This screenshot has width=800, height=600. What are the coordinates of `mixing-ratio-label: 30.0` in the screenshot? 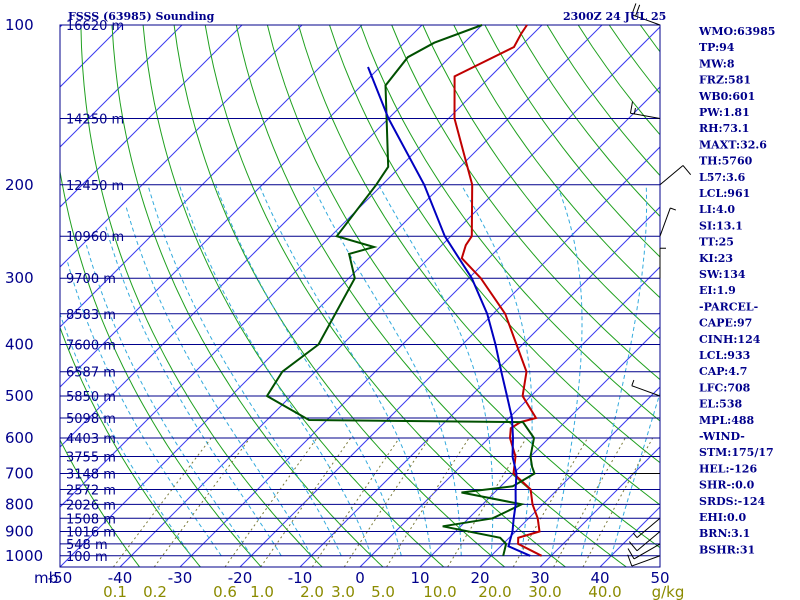 It's located at (544, 591).